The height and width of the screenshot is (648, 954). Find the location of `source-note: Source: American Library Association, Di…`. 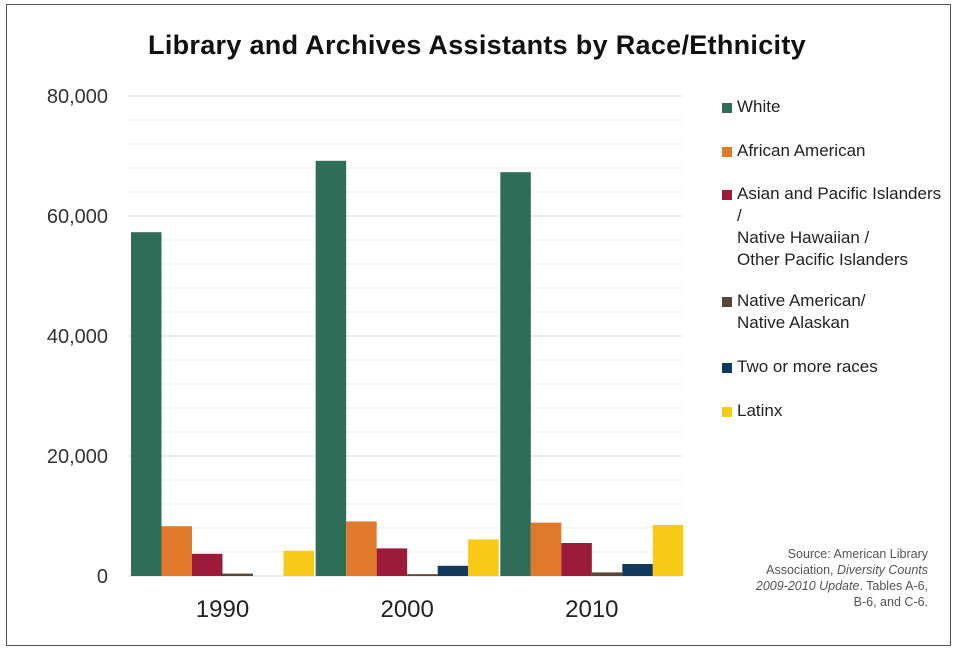

source-note: Source: American Library Association, Di… is located at coordinates (814, 578).